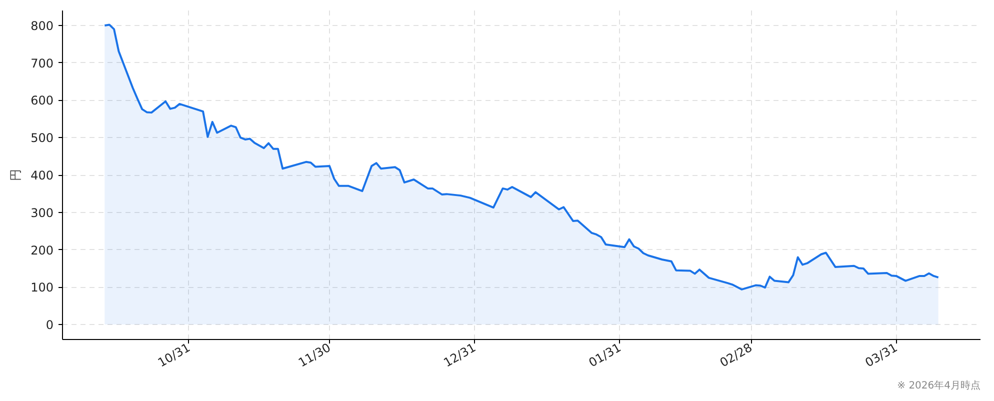 The width and height of the screenshot is (994, 401). Describe the element at coordinates (15, 175) in the screenshot. I see `y-axis-title: 円` at that location.